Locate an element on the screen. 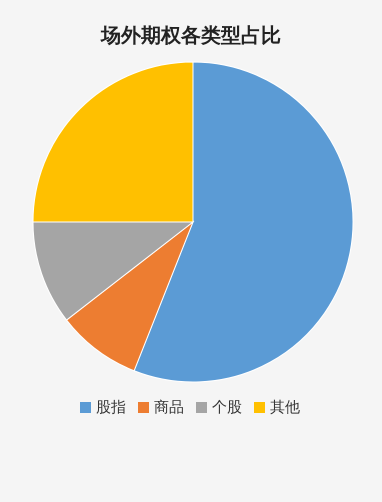 Image resolution: width=382 pixels, height=502 pixels. legend-label: 商品 is located at coordinates (169, 407).